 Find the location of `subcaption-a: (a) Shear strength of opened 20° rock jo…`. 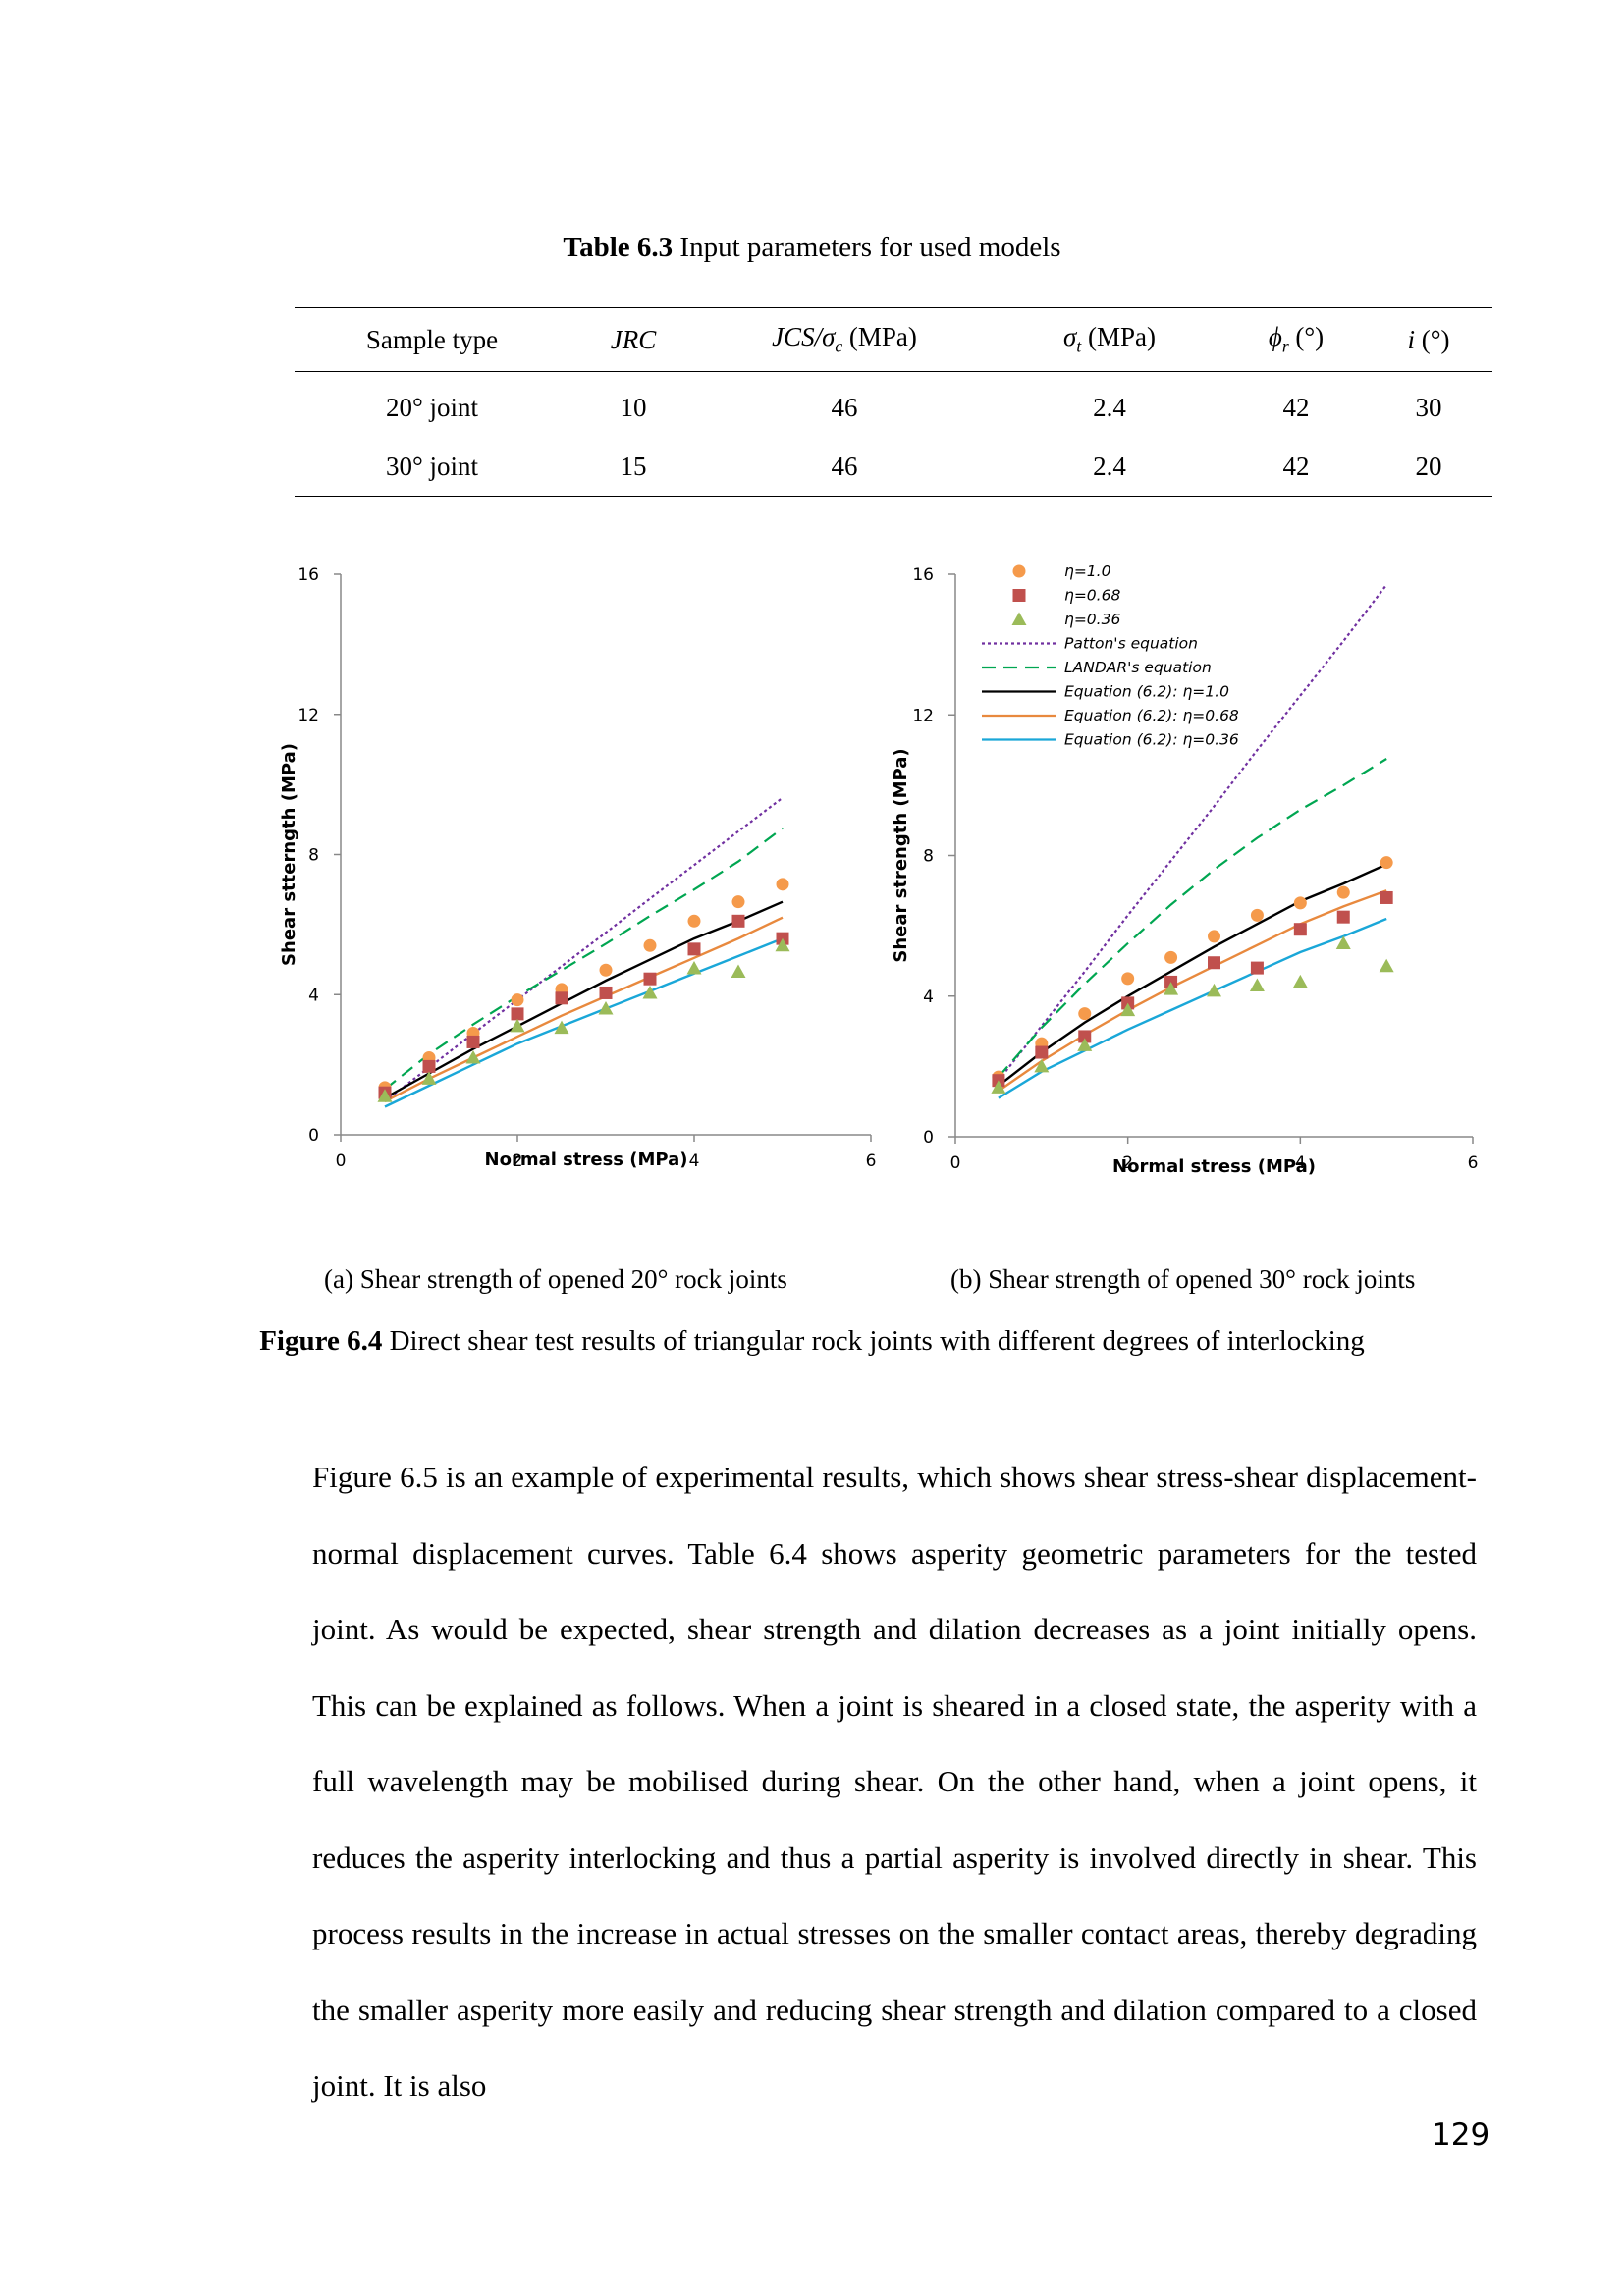

subcaption-a: (a) Shear strength of opened 20° rock jo… is located at coordinates (555, 1279).